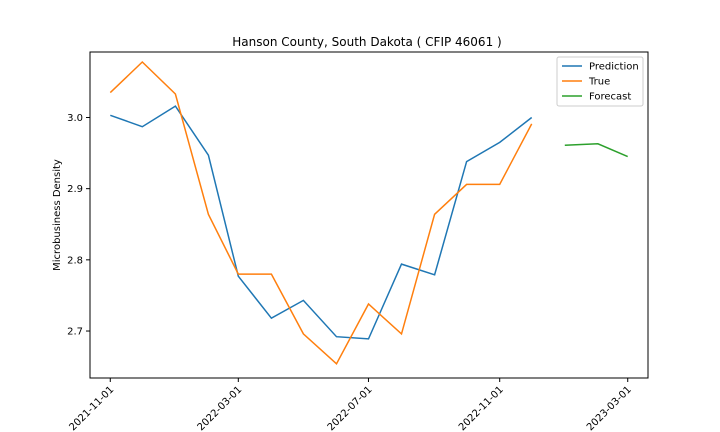 The image size is (720, 432). Describe the element at coordinates (78, 225) in the screenshot. I see `y-axis: 2.7 2.8 2.9 3.0` at that location.